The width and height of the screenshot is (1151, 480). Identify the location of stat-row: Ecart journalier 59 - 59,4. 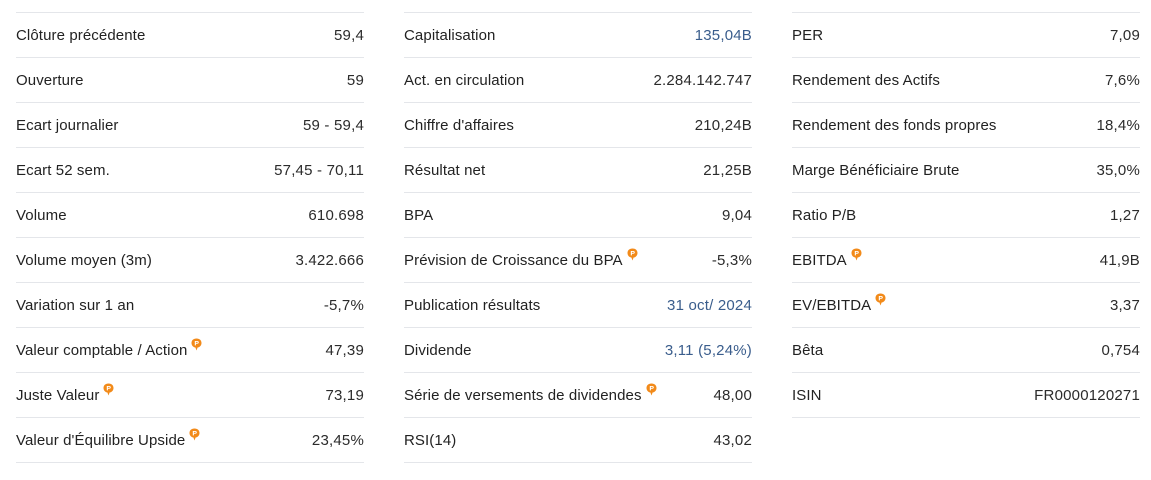
(190, 124).